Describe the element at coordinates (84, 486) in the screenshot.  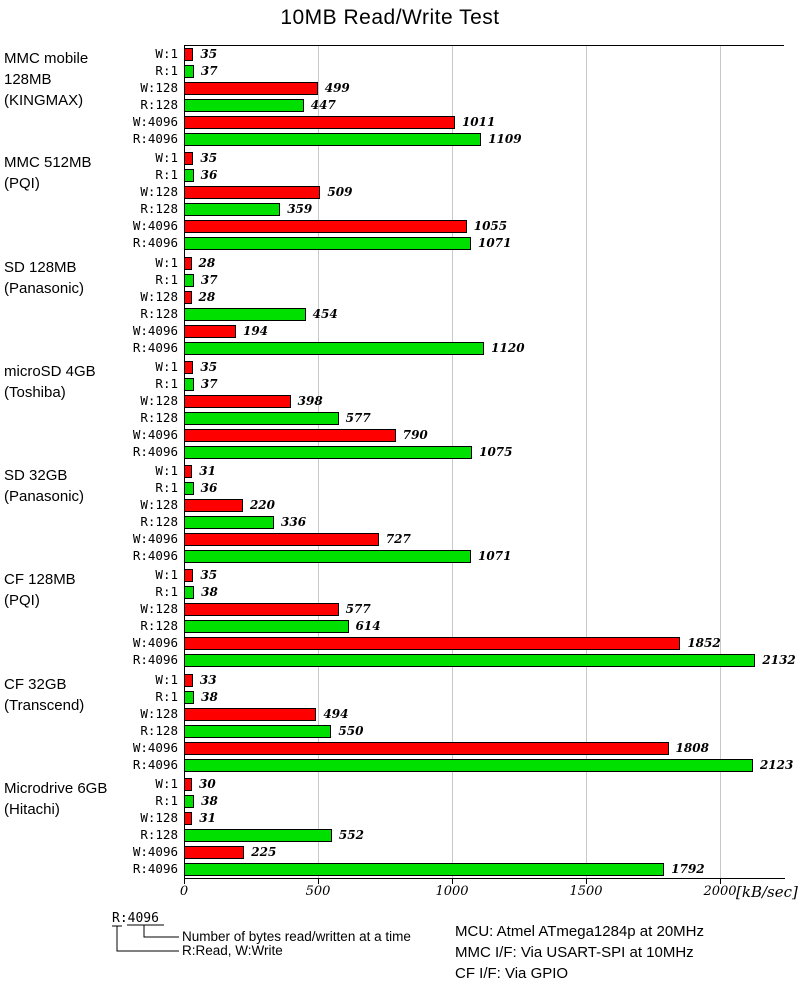
I see `group-label: SD 32GB (Panasonic)` at that location.